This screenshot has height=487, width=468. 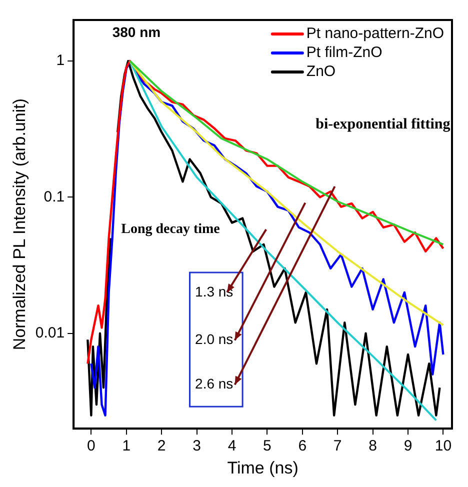 What do you see at coordinates (60, 61) in the screenshot?
I see `y-tick-label: 1` at bounding box center [60, 61].